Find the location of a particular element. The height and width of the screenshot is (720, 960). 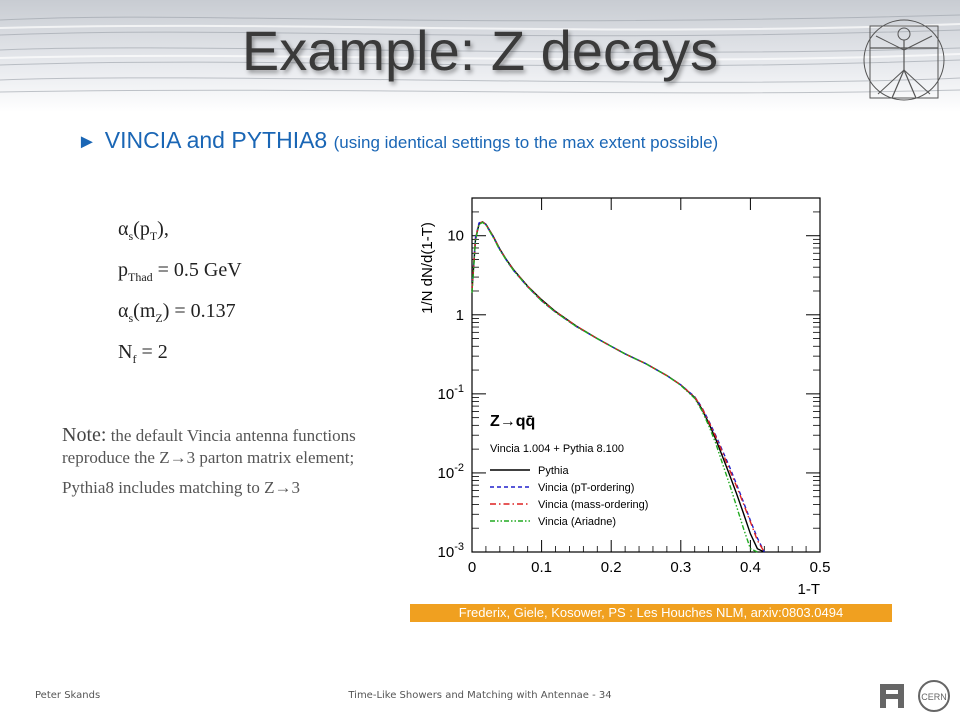

x-tick-label: 0.5 is located at coordinates (820, 567).